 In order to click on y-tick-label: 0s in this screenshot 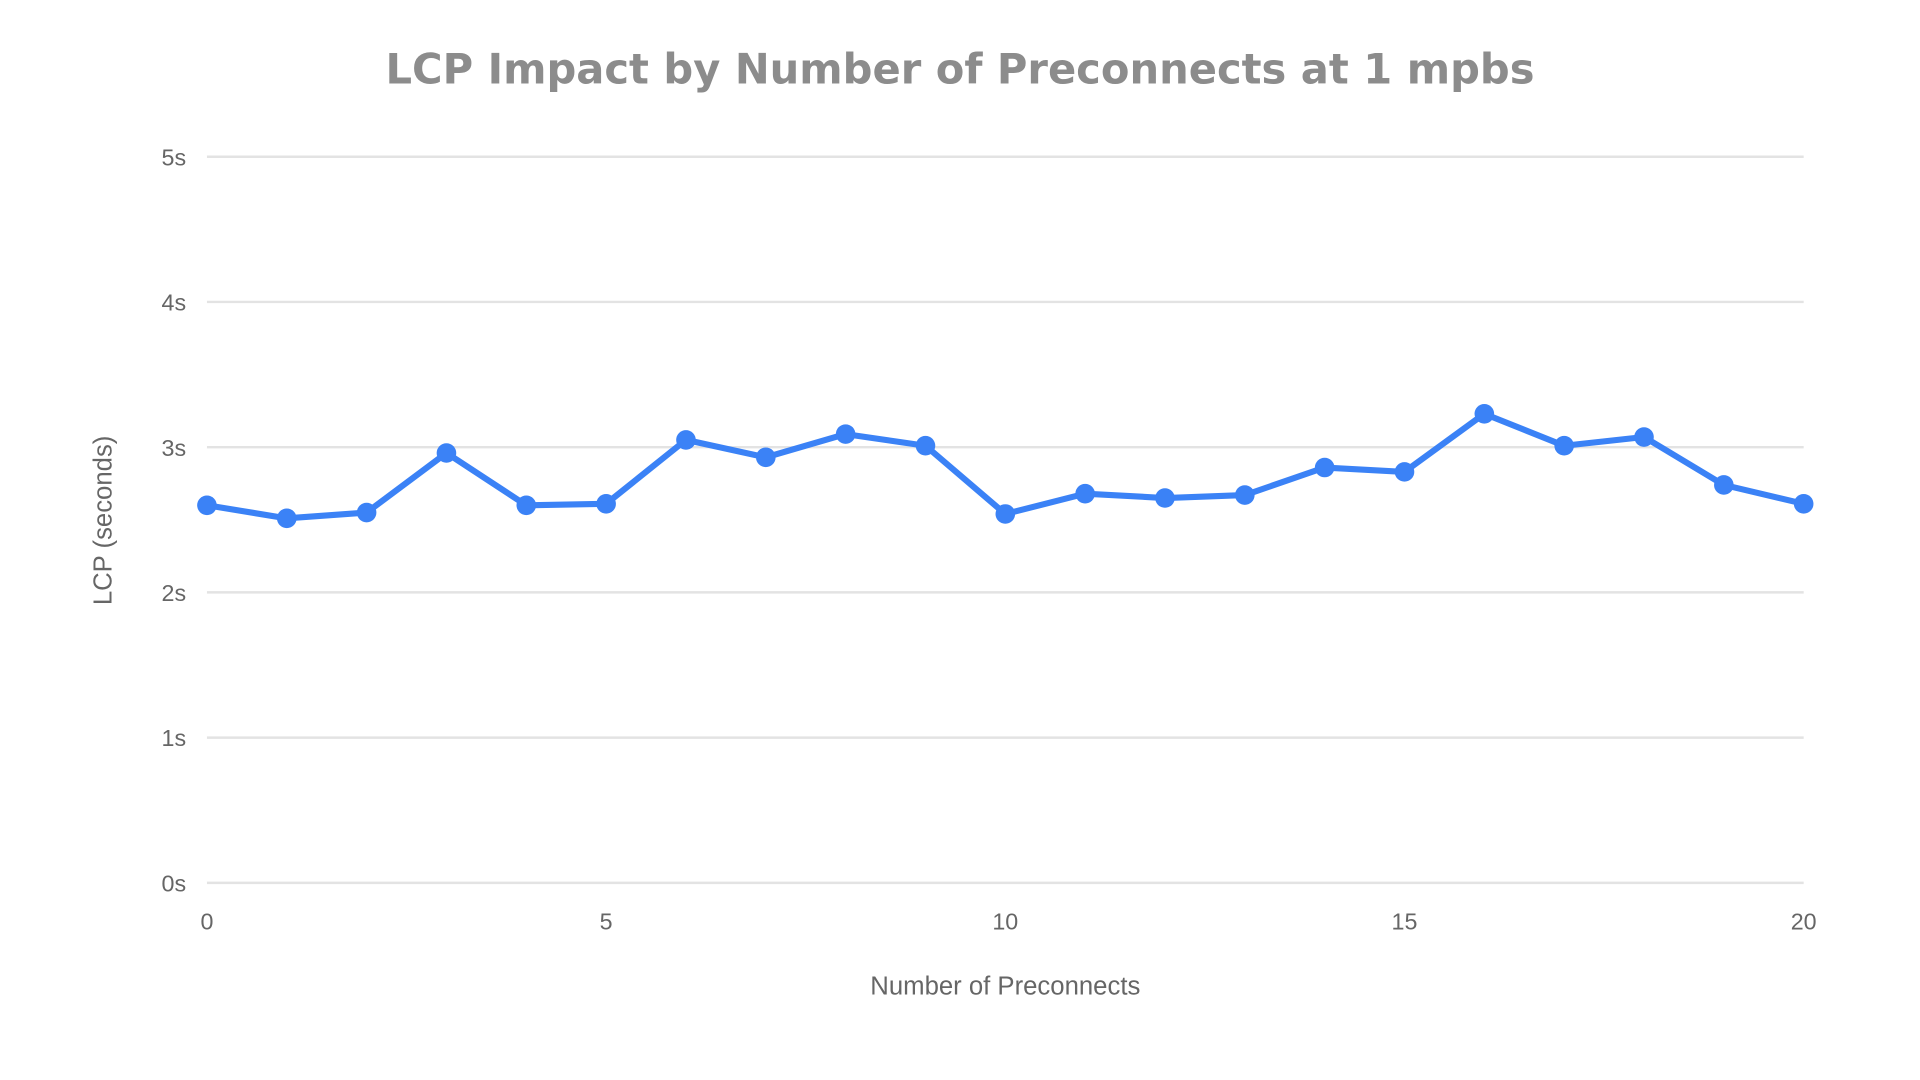, I will do `click(174, 883)`.